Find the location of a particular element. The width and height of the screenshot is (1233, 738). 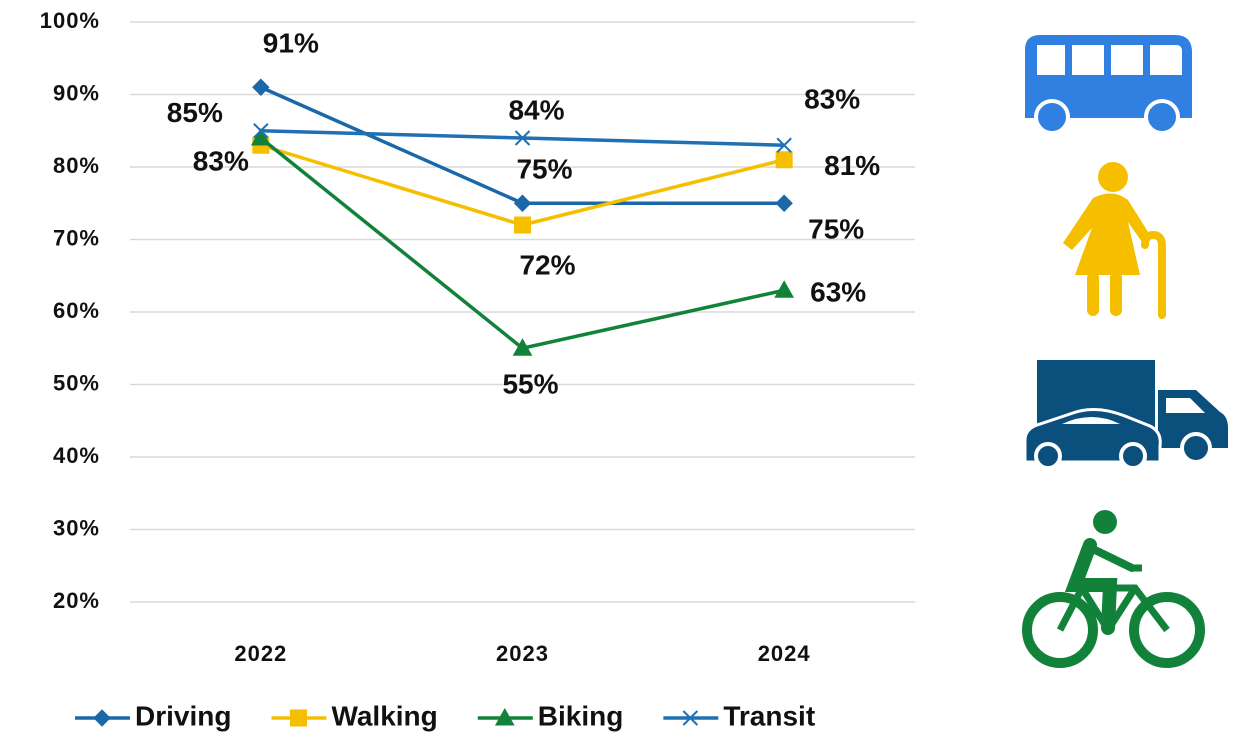

y-tick-label: 70% is located at coordinates (76, 237).